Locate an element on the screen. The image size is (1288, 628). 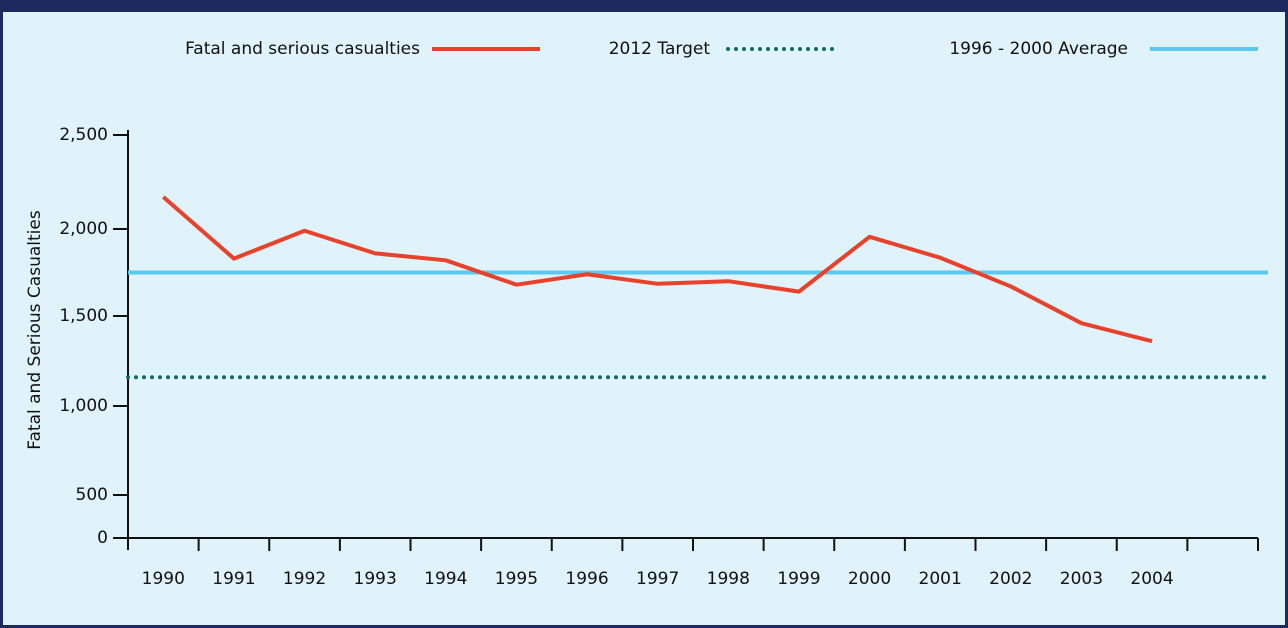
y-tick-label: 0 is located at coordinates (102, 538).